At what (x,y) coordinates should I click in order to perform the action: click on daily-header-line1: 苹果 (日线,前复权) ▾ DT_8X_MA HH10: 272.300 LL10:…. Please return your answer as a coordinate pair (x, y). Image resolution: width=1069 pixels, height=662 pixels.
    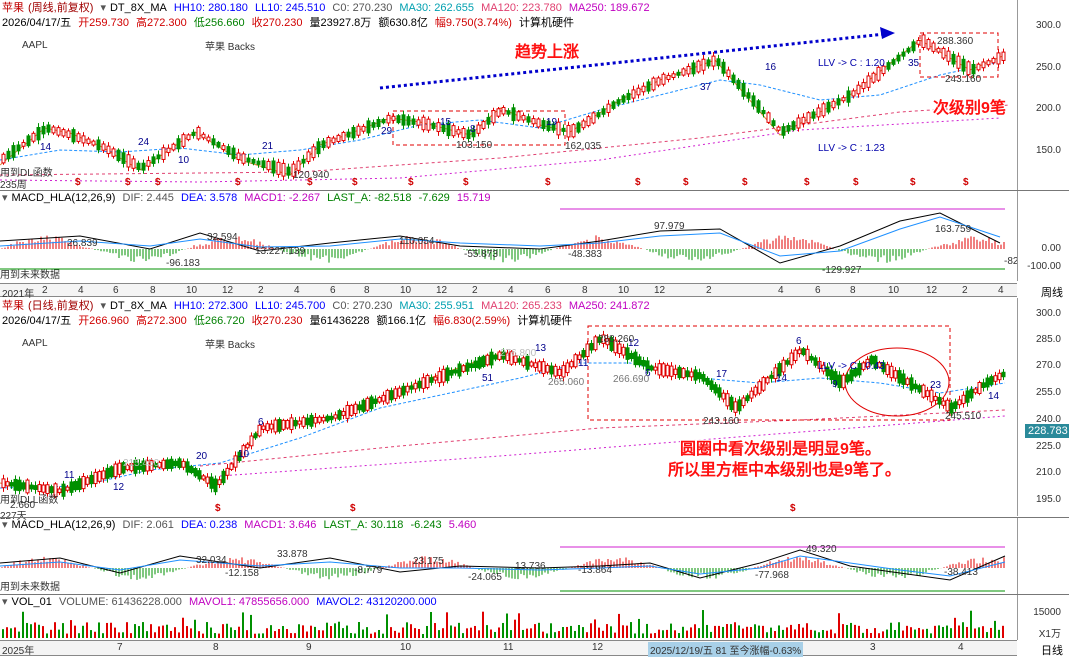
    Looking at the image, I should click on (326, 306).